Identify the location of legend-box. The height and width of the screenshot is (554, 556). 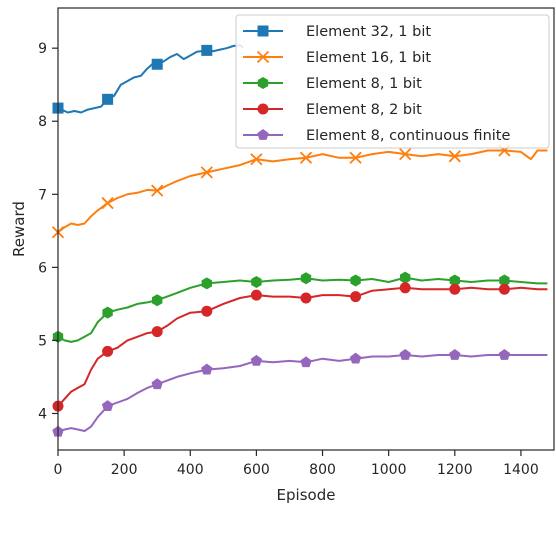
(392, 81).